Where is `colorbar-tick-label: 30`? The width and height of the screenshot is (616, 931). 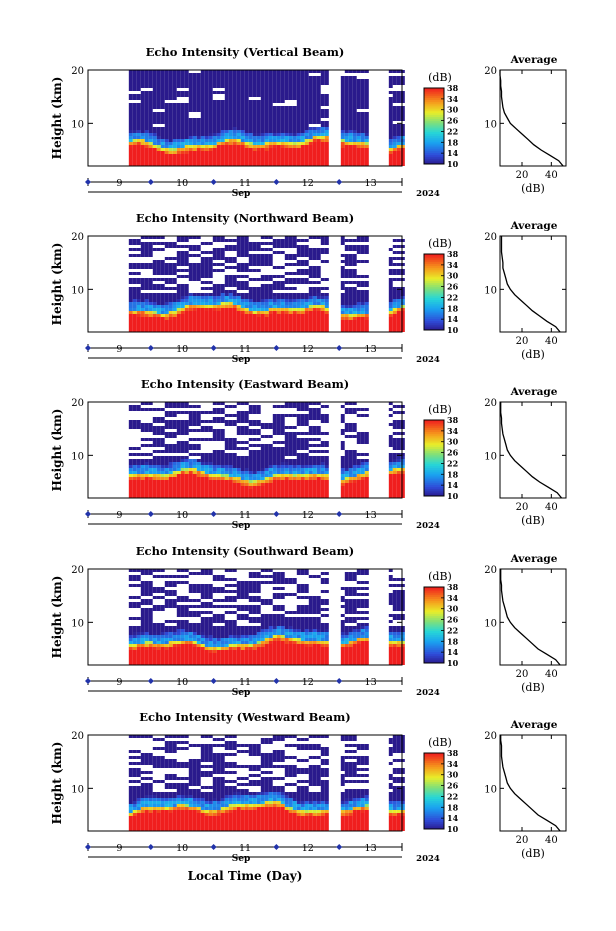
colorbar-tick-label: 30 is located at coordinates (453, 609).